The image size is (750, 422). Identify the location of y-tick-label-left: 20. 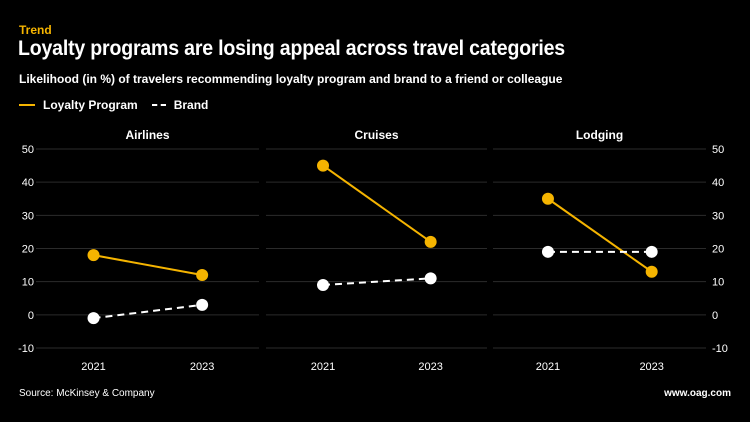
(28, 250).